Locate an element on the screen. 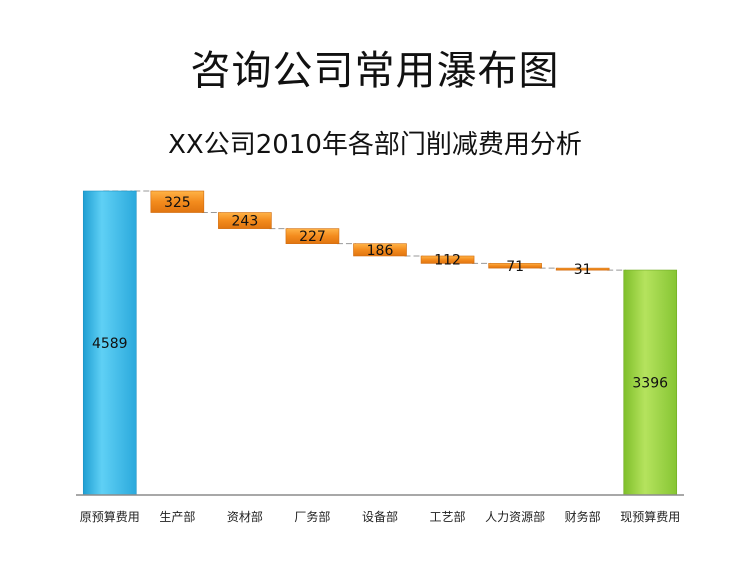 The width and height of the screenshot is (750, 562). bar-工艺部 is located at coordinates (447, 259).